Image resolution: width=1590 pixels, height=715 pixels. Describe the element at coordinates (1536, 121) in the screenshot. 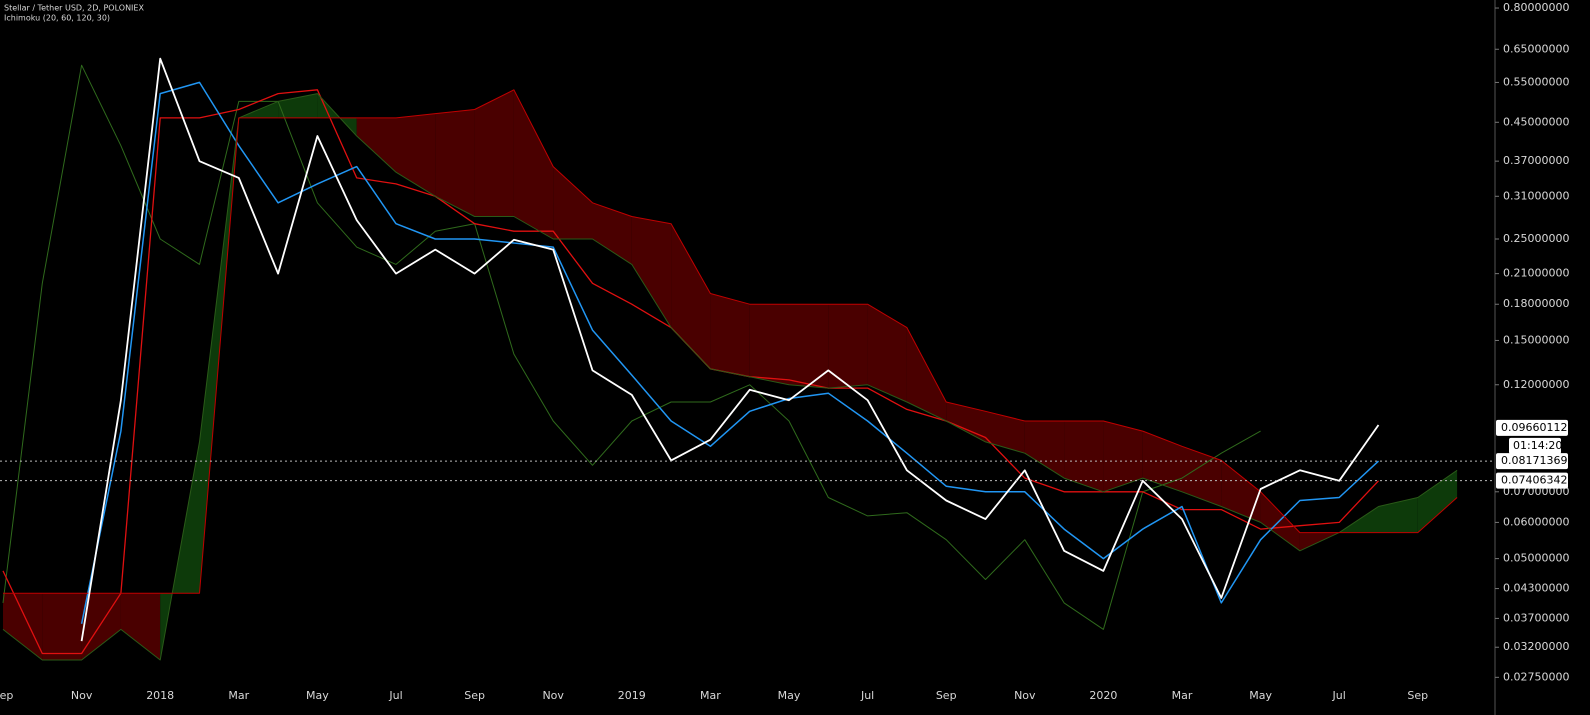

I see `y-tick-label: 0.45000000` at that location.